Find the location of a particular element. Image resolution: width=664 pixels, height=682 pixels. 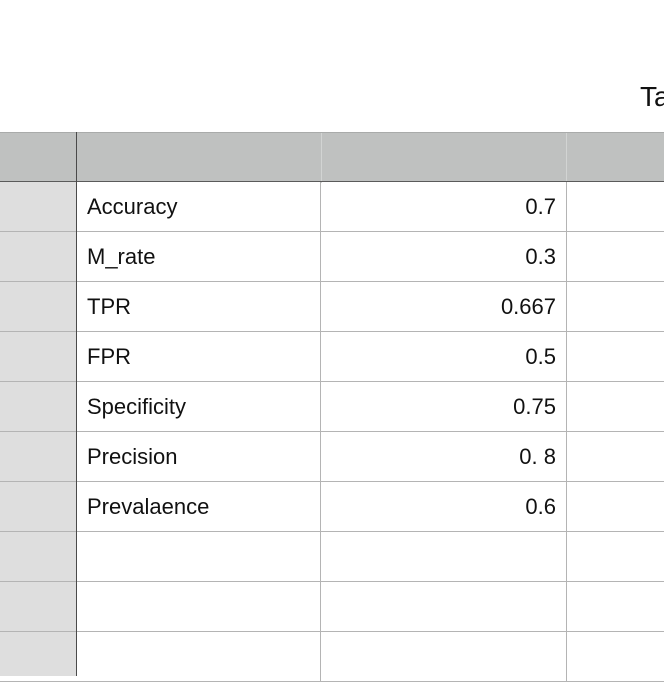

metric-label-cell: Specificity is located at coordinates (199, 406).